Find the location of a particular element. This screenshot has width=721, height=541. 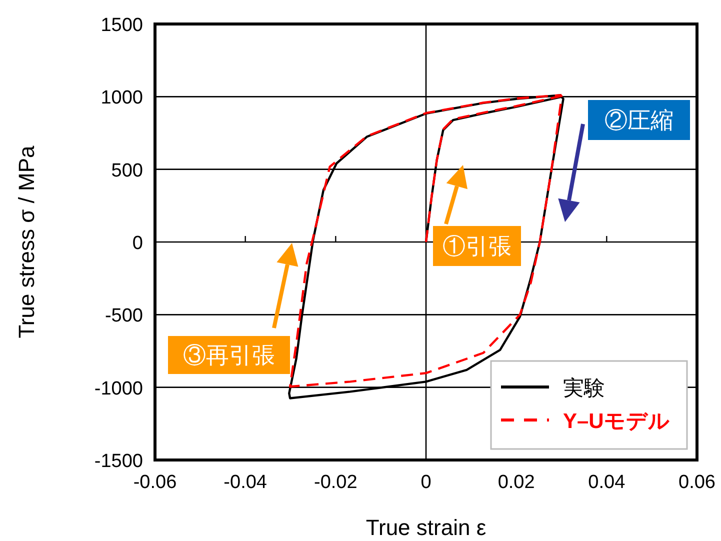

x-tick-label: 0.02 is located at coordinates (516, 482).